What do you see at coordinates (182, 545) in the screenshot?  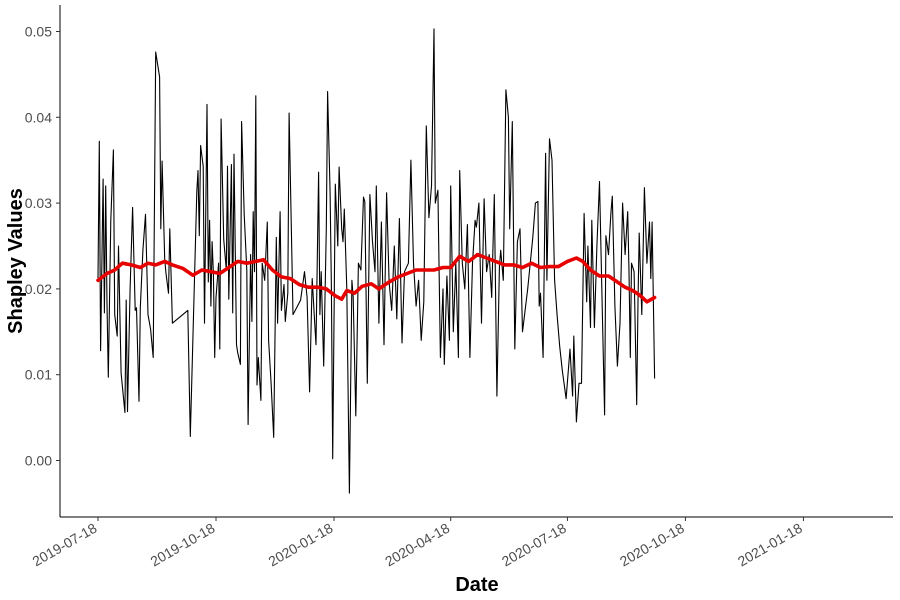 I see `x-tick-label: 2019-10-18` at bounding box center [182, 545].